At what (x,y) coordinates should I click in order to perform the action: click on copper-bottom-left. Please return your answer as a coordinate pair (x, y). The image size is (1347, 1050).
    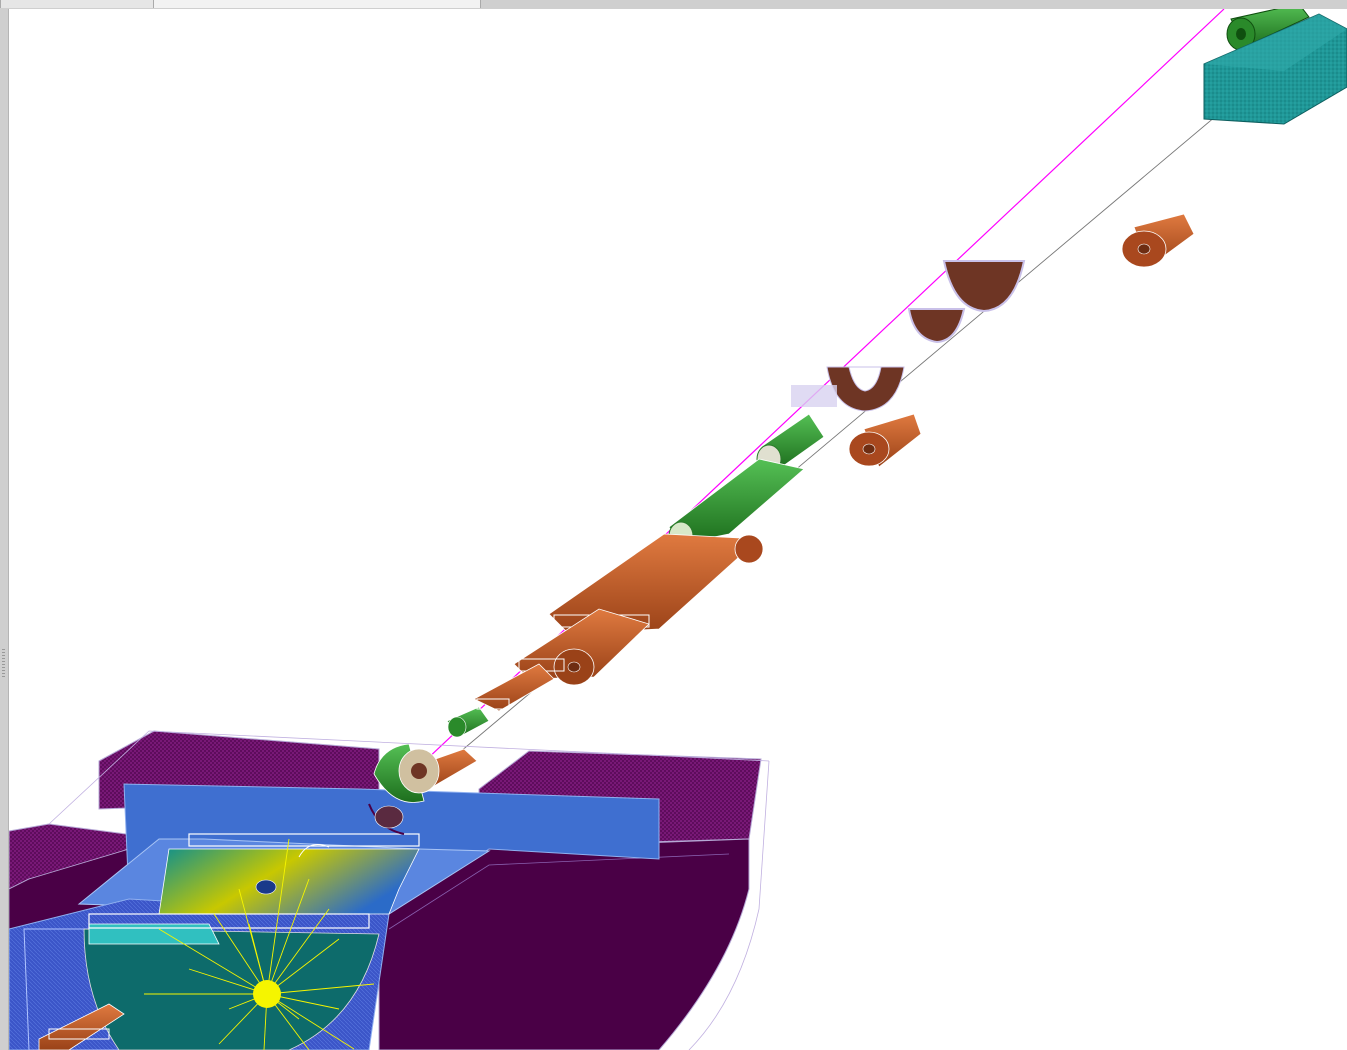
    Looking at the image, I should click on (81, 1026).